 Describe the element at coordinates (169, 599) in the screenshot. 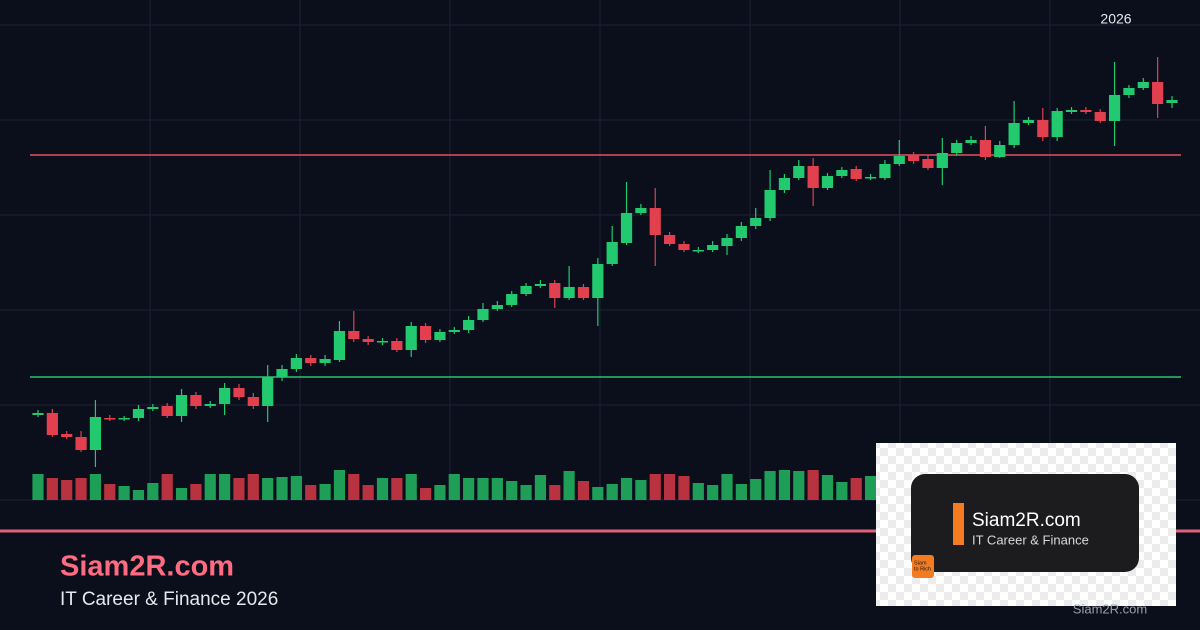

I see `brand-subtitle: IT Career & Finance 2026` at that location.